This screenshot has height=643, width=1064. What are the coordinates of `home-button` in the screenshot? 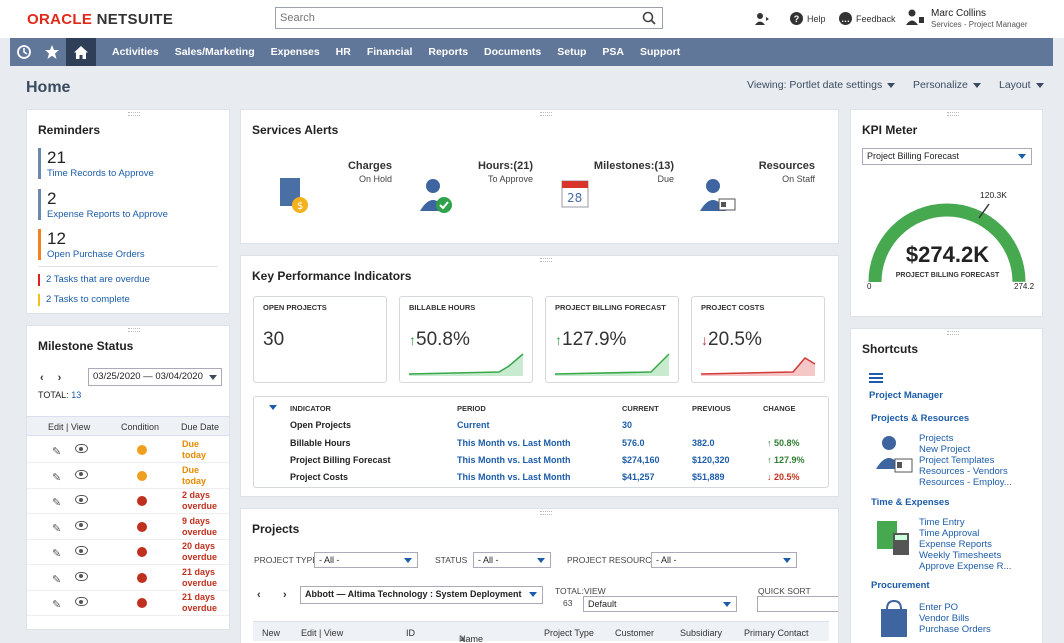 It's located at (81, 52).